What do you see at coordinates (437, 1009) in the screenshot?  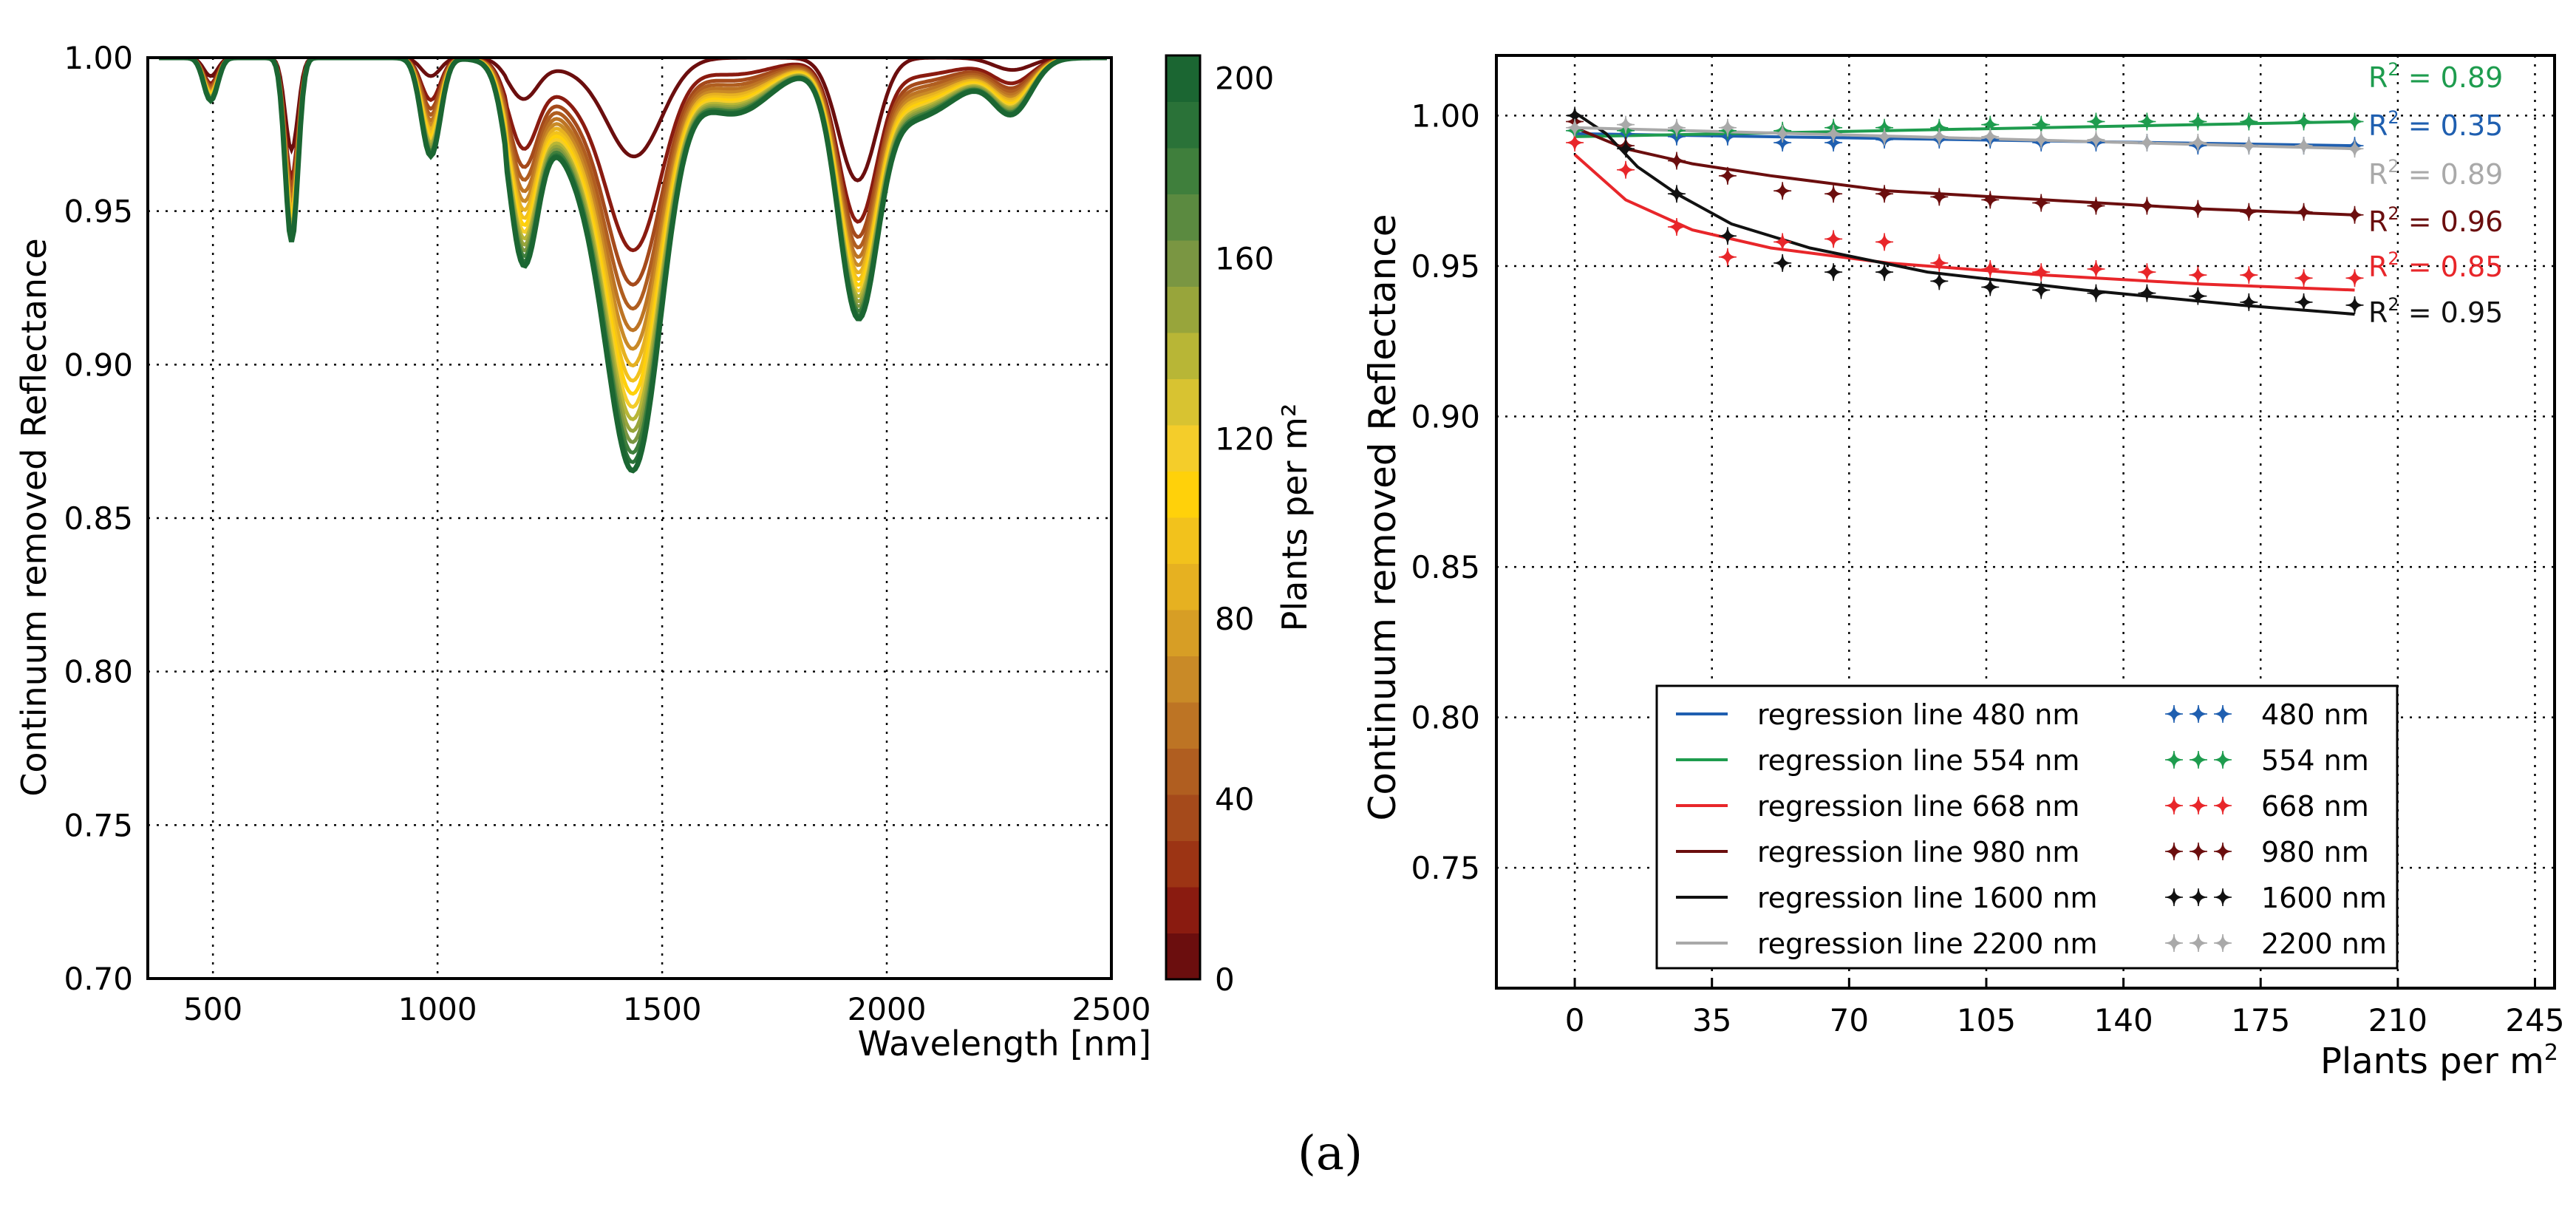 I see `left-x-tick-label: 1000` at bounding box center [437, 1009].